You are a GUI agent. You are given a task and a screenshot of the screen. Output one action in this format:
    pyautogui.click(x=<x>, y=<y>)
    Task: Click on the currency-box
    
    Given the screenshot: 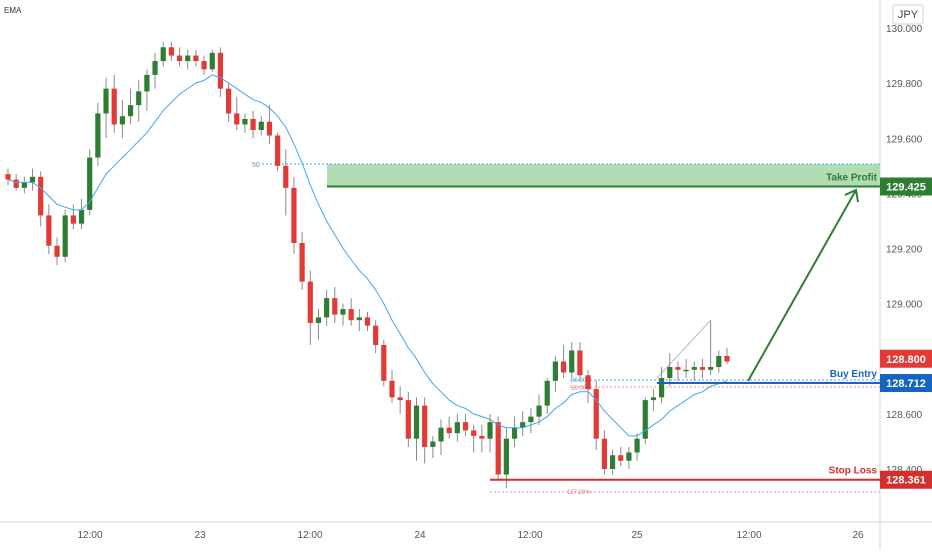 What is the action you would take?
    pyautogui.click(x=908, y=14)
    